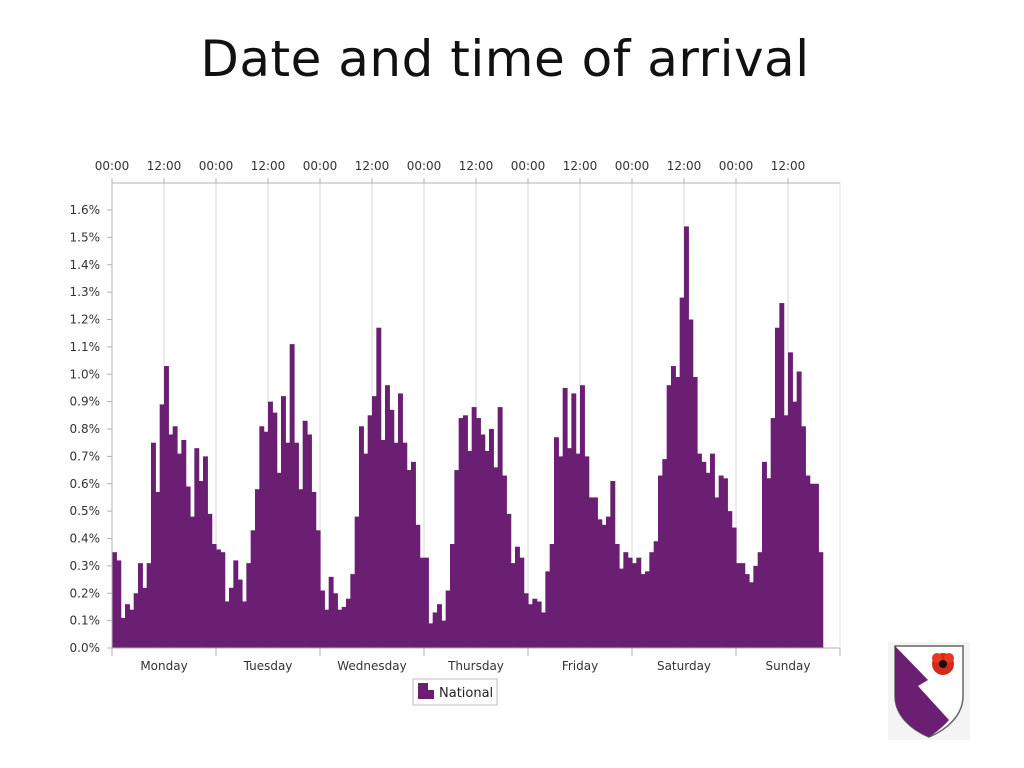 This screenshot has width=1024, height=768. I want to click on y-tick-label: 1.5%, so click(85, 237).